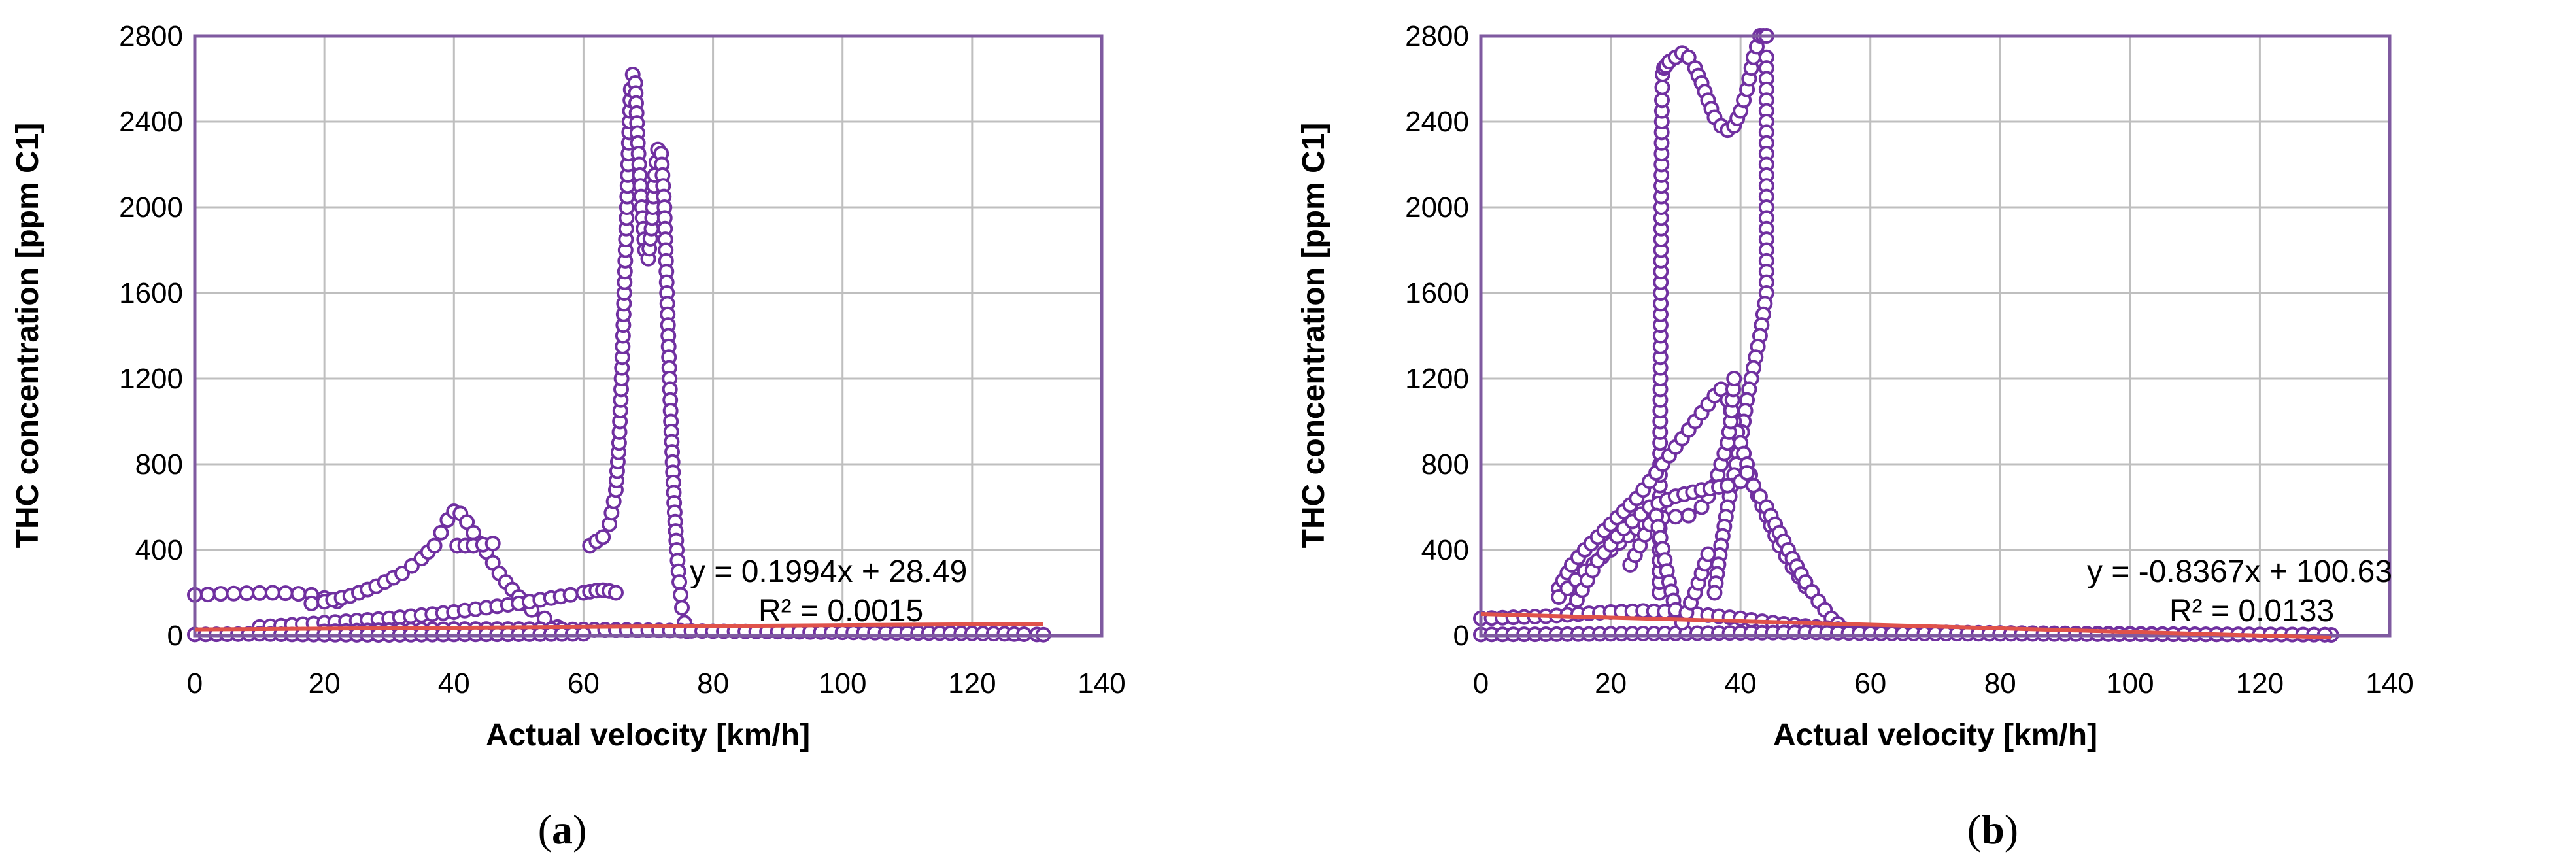  Describe the element at coordinates (2251, 611) in the screenshot. I see `r-squared: R² = 0.0133` at that location.